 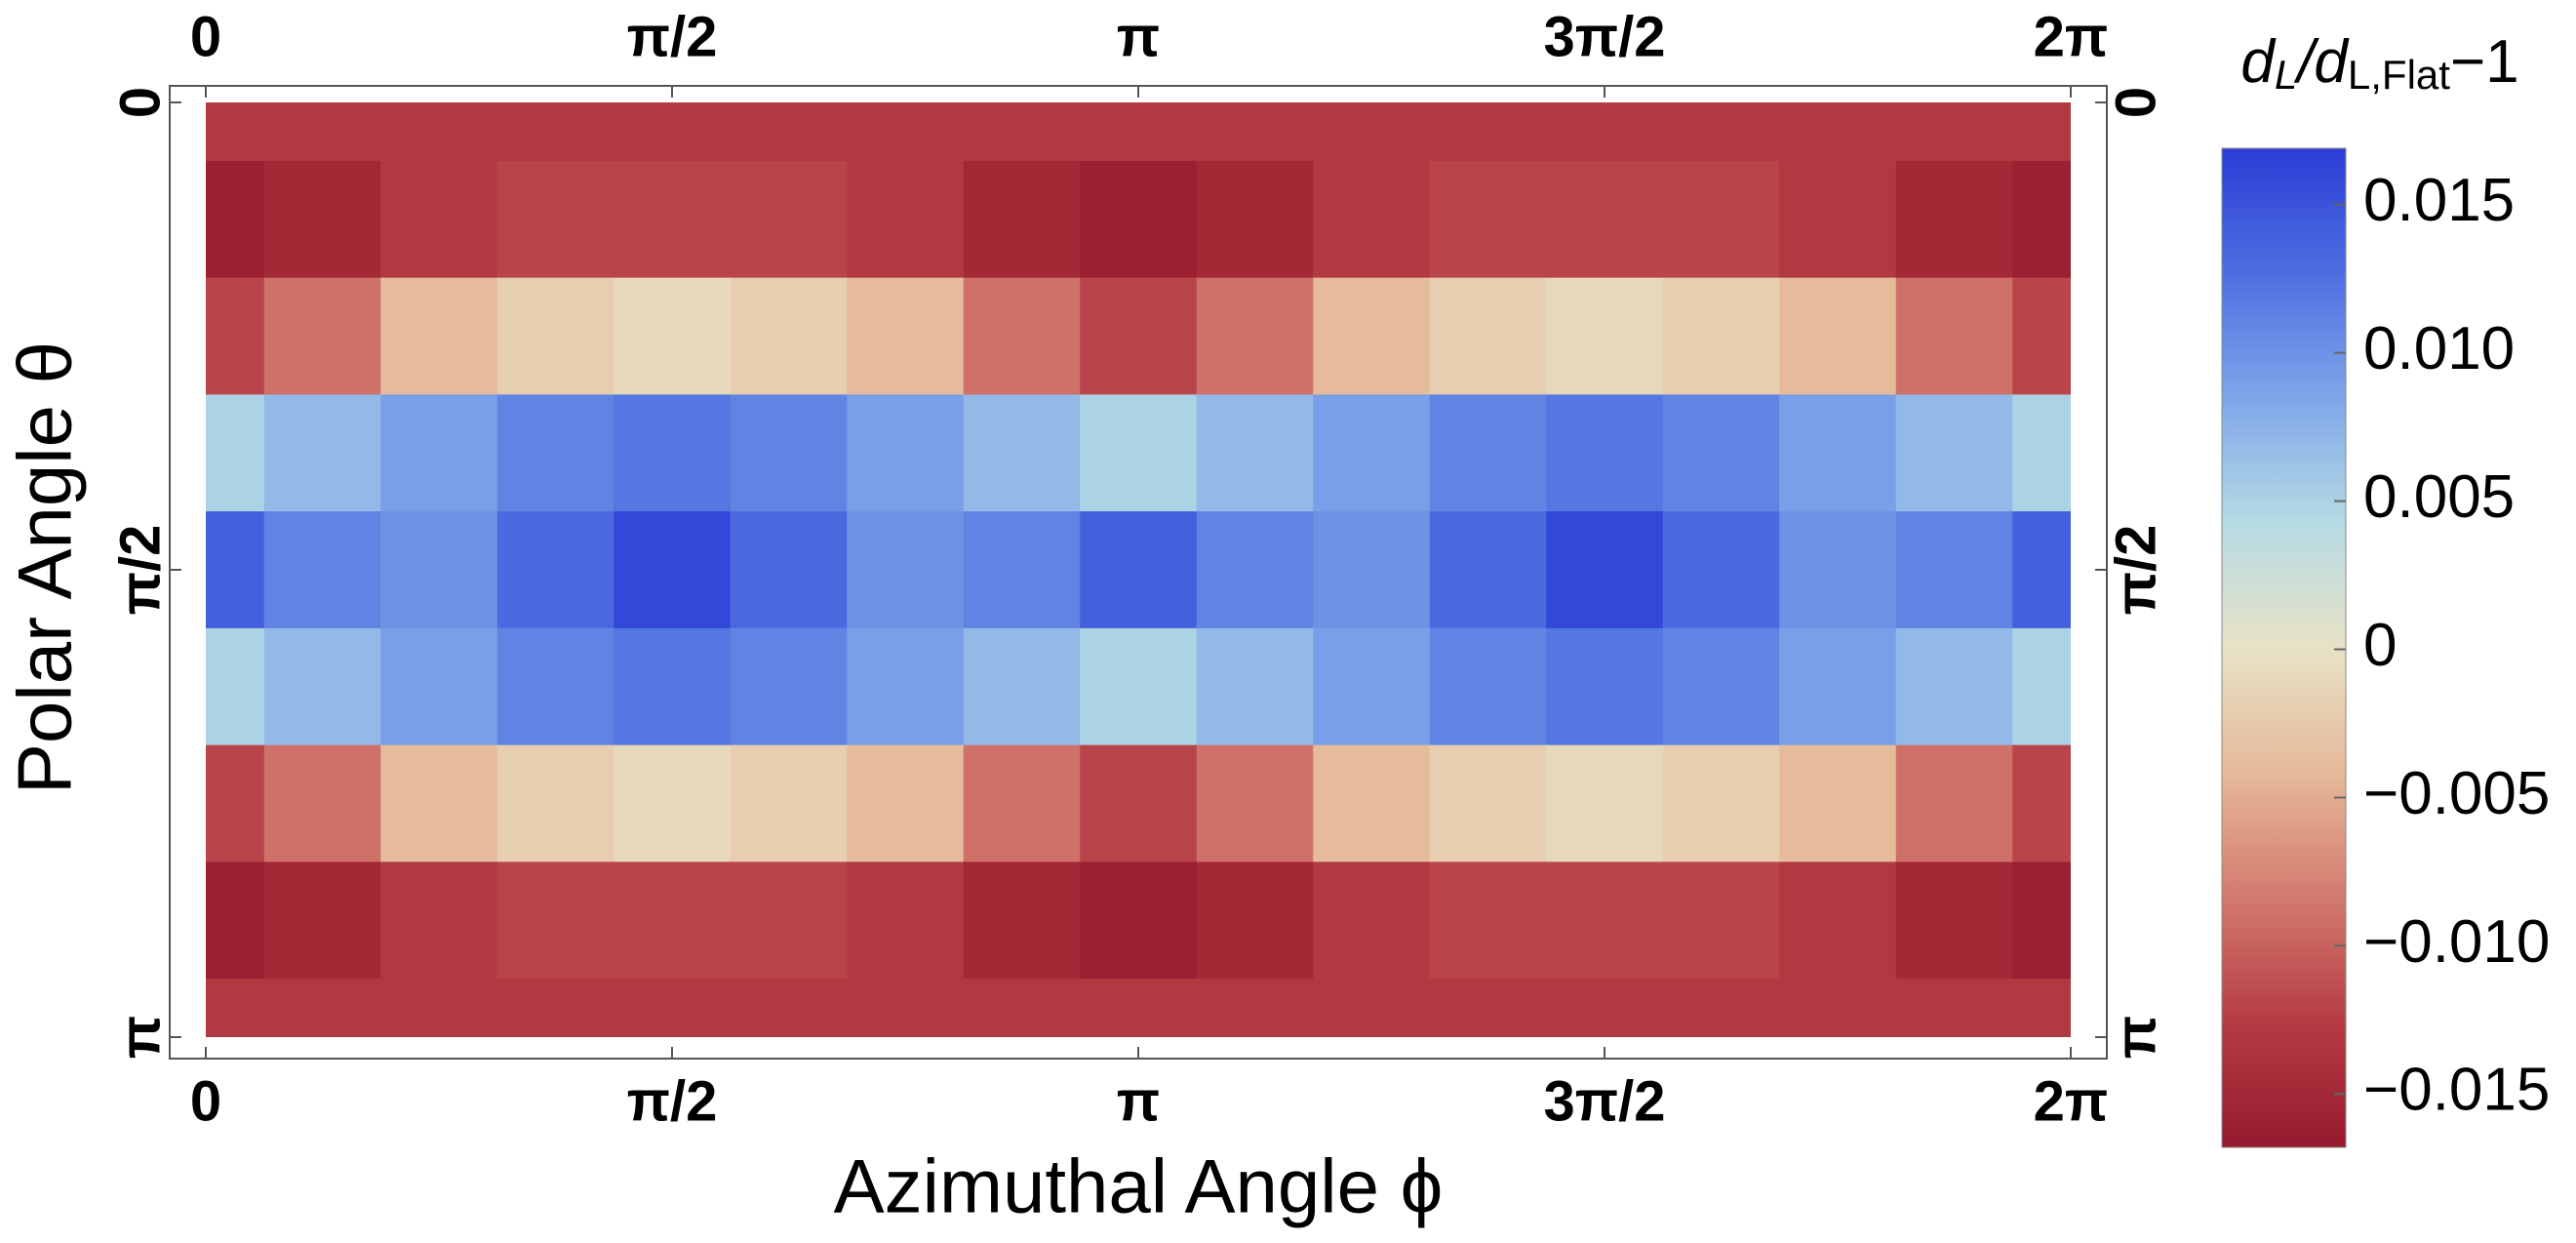 I want to click on x-tick-label-top: 2π, so click(x=2071, y=36).